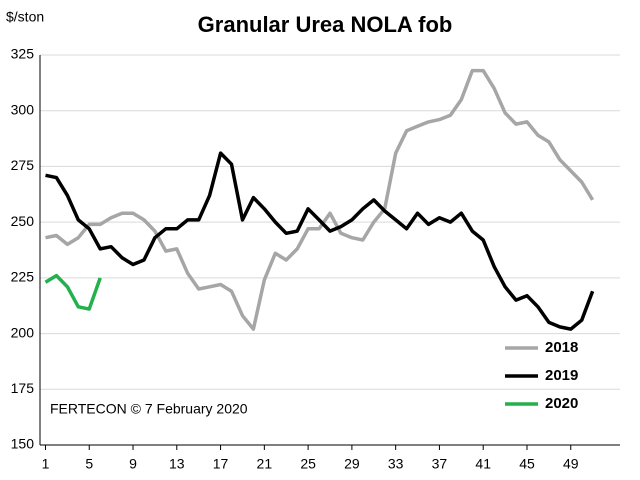  I want to click on chart-title: Granular Urea NOLA fob, so click(325, 24).